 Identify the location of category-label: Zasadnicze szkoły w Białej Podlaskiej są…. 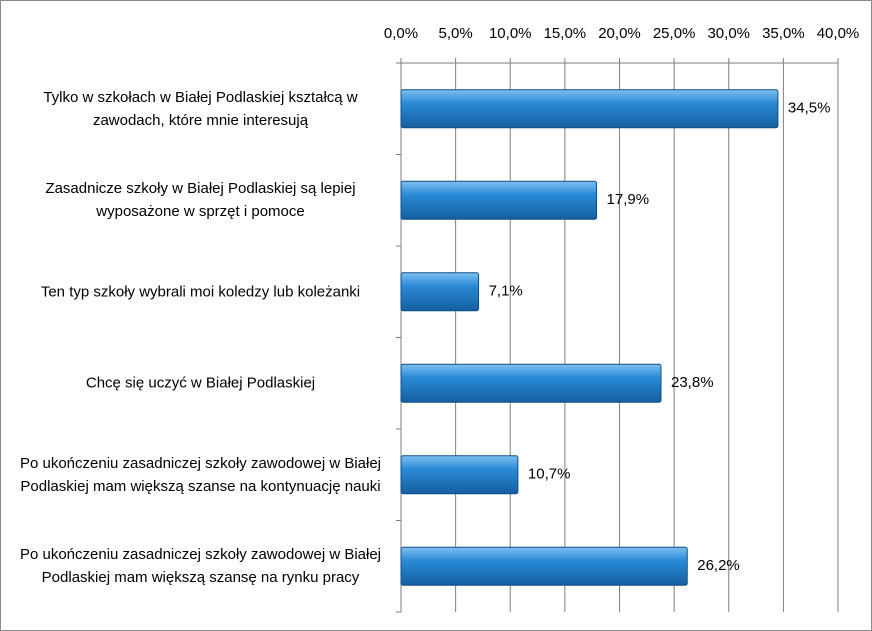
(200, 200).